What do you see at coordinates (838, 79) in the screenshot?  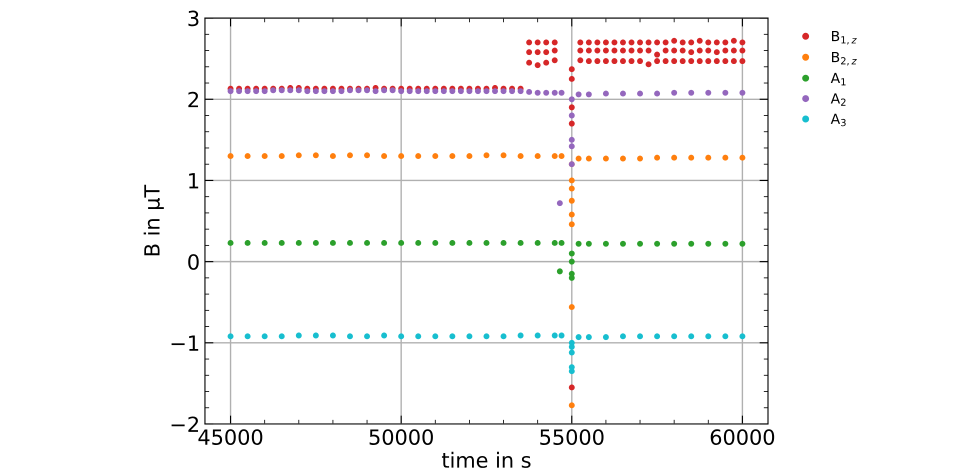 I see `legend-label: A$_{1}$` at bounding box center [838, 79].